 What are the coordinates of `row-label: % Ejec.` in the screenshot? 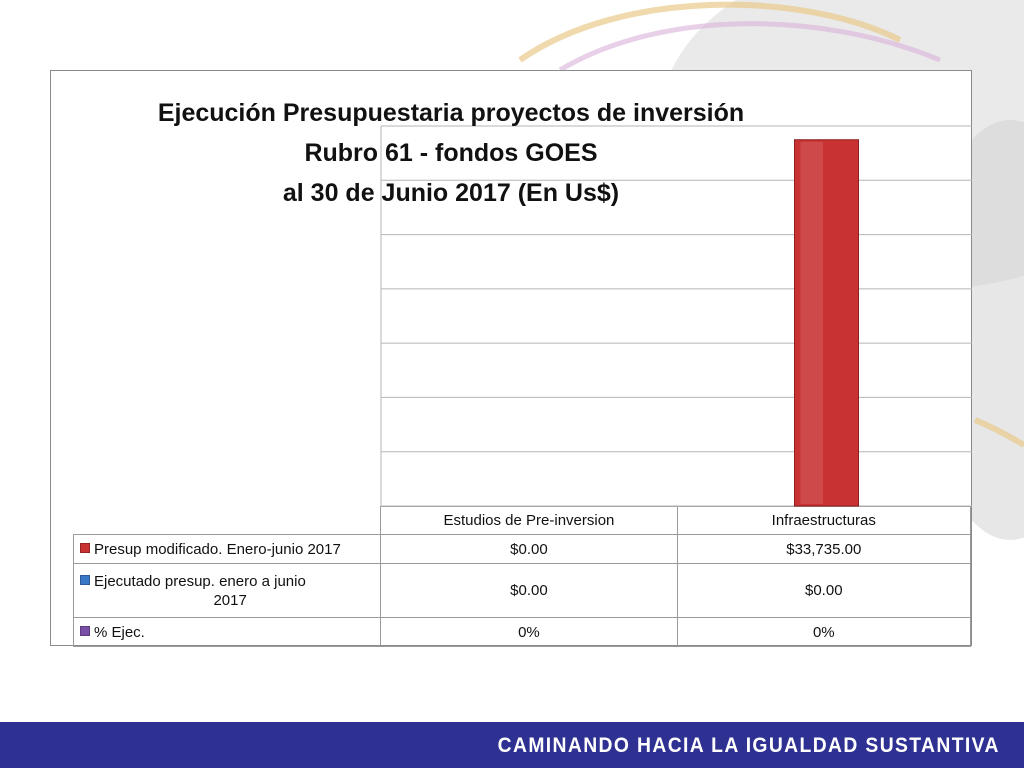 It's located at (227, 632).